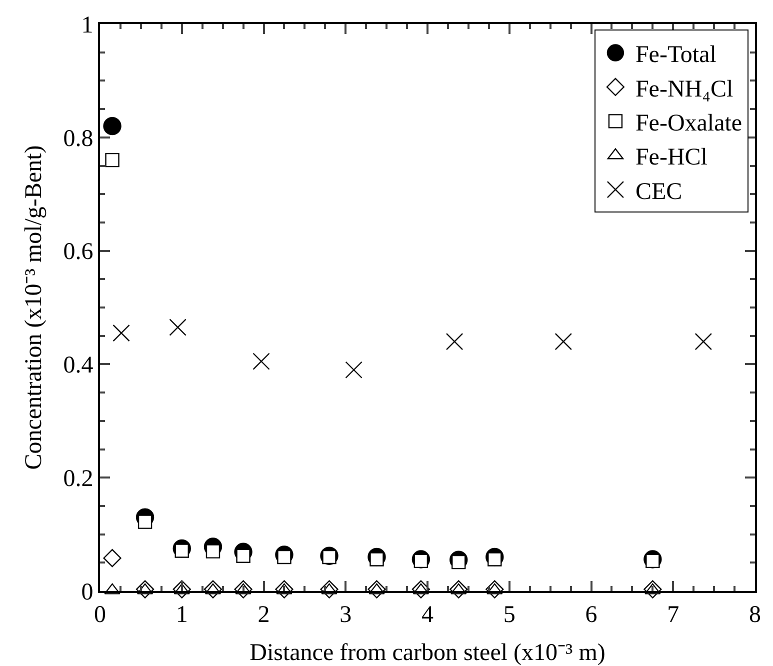  I want to click on x-tick-label: 4, so click(428, 615).